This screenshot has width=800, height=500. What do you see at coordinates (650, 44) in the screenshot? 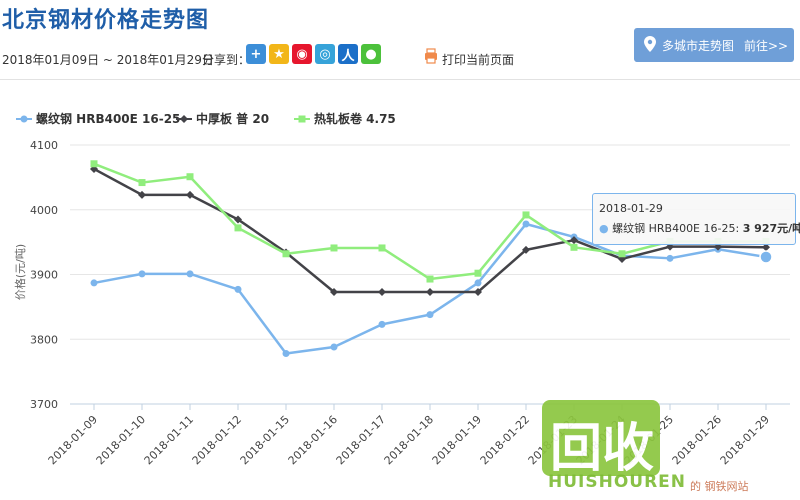
I see `location-pin-icon` at bounding box center [650, 44].